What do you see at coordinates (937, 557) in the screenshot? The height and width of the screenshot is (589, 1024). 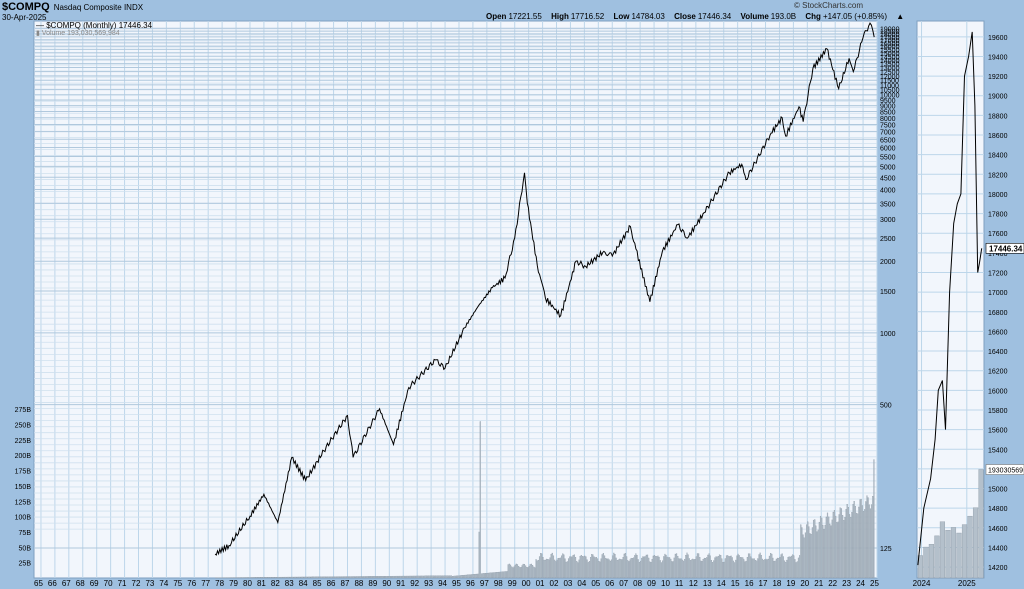 I see `inset-volume-bar` at bounding box center [937, 557].